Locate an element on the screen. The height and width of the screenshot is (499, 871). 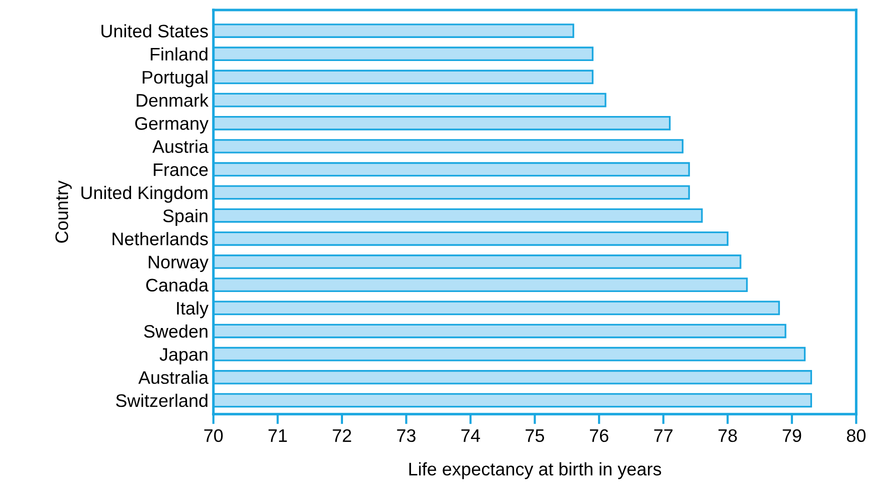
y-tick-label: Netherlands is located at coordinates (160, 239).